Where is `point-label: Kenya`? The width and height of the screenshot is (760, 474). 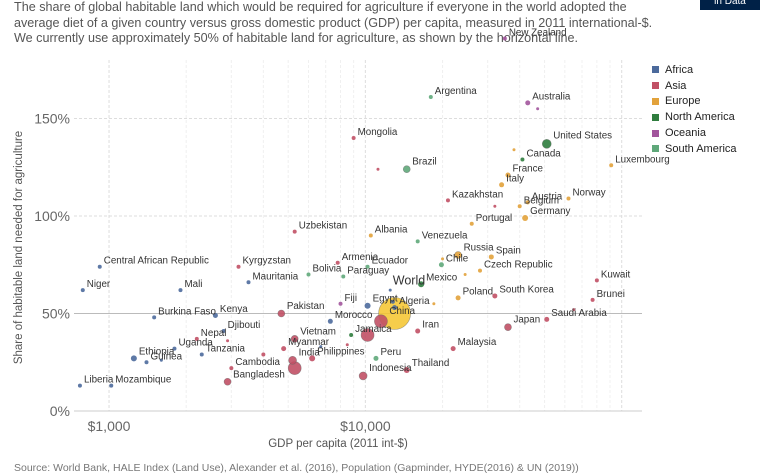 point-label: Kenya is located at coordinates (234, 309).